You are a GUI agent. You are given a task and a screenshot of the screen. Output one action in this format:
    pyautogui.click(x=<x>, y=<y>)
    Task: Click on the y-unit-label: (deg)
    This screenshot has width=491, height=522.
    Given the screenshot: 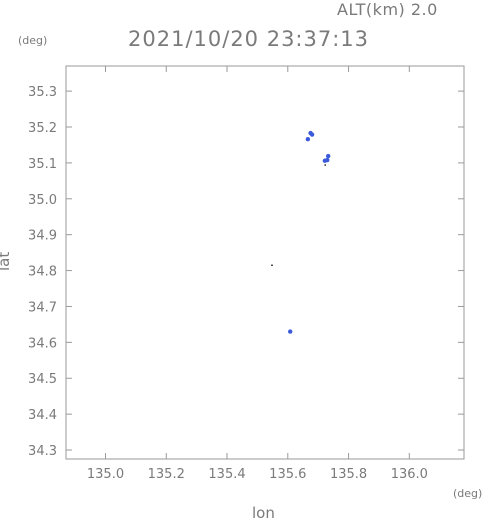 What is the action you would take?
    pyautogui.click(x=33, y=40)
    